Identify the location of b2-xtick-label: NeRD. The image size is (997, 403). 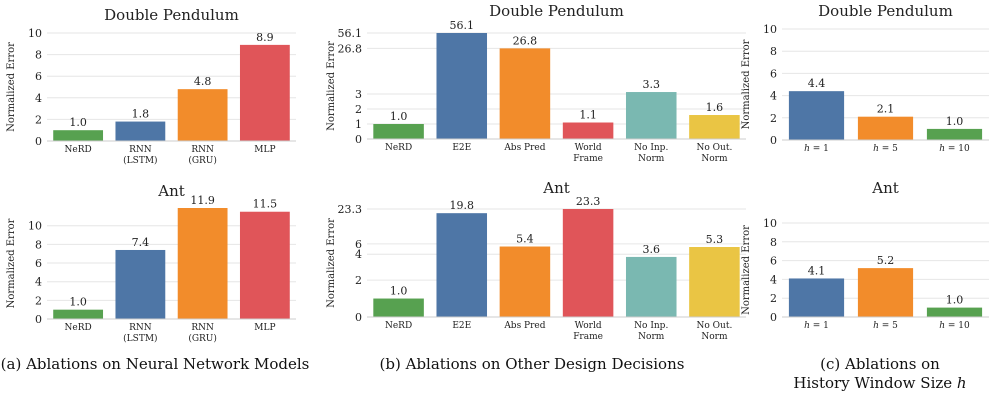
(398, 326).